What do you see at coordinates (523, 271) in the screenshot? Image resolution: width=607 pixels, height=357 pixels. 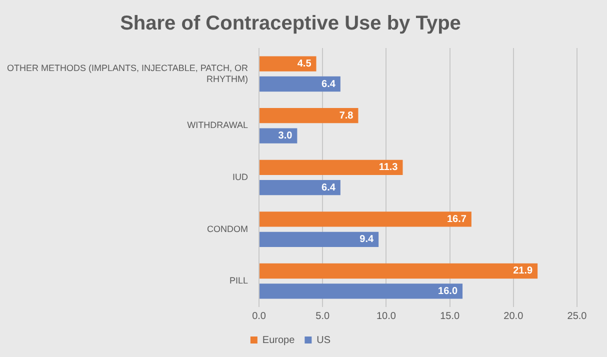 I see `data-label: 21.9` at bounding box center [523, 271].